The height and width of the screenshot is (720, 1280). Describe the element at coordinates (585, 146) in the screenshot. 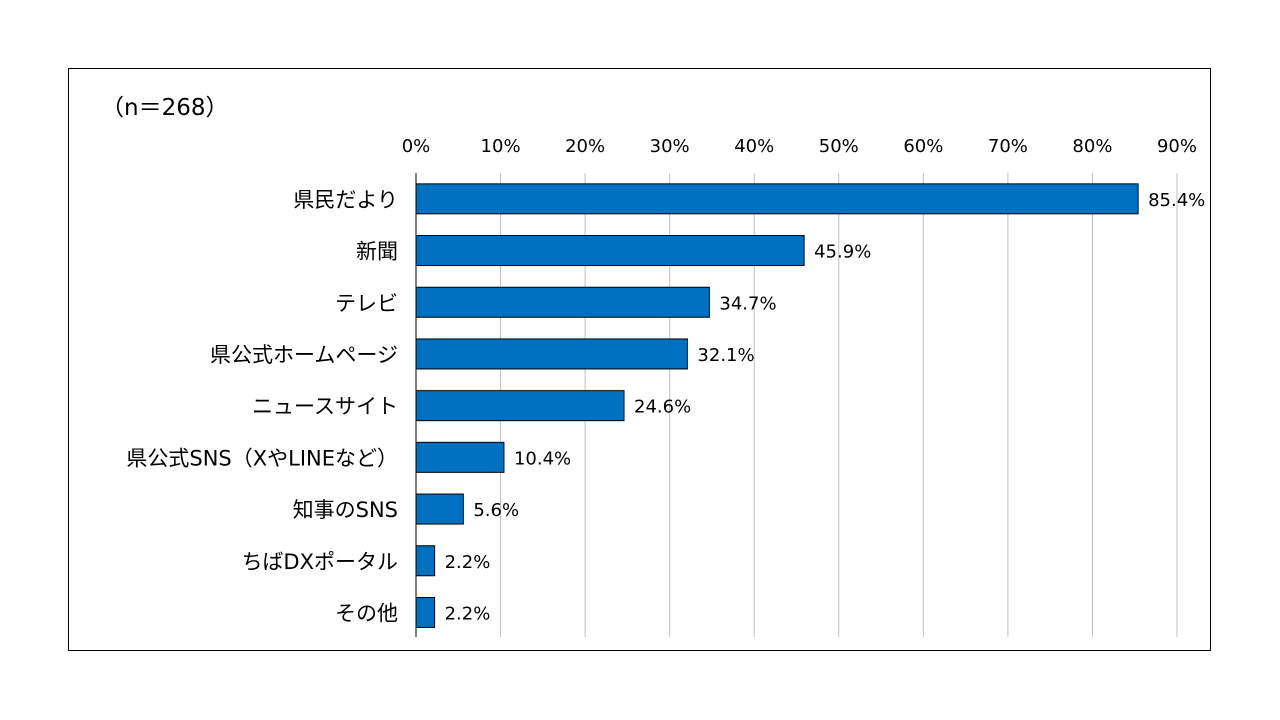

I see `tick-label: 20%` at that location.